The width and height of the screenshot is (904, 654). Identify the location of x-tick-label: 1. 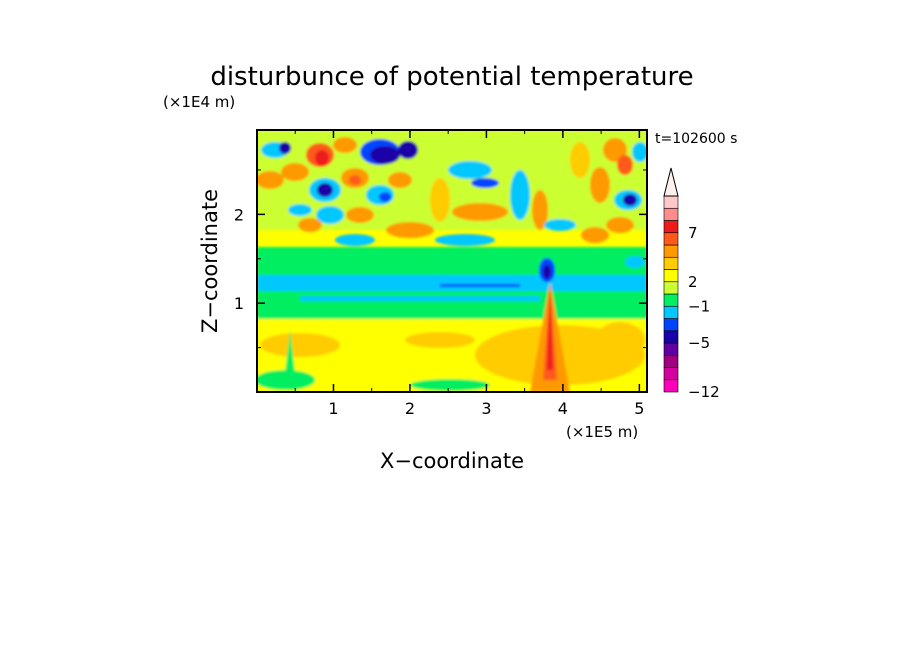
(333, 408).